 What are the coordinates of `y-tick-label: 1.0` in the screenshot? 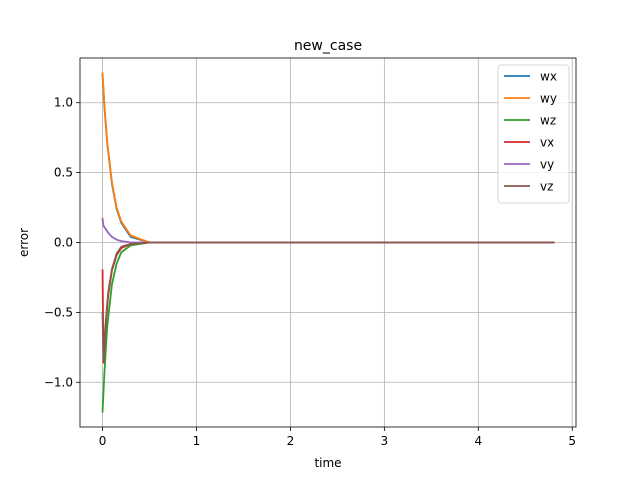 It's located at (63, 103).